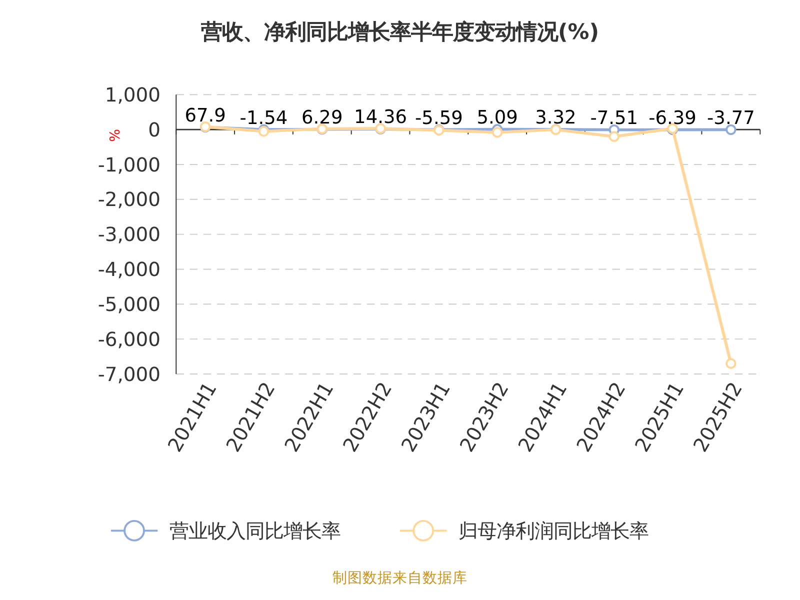 Image resolution: width=800 pixels, height=600 pixels. Describe the element at coordinates (154, 130) in the screenshot. I see `y-tick-label: 0` at that location.